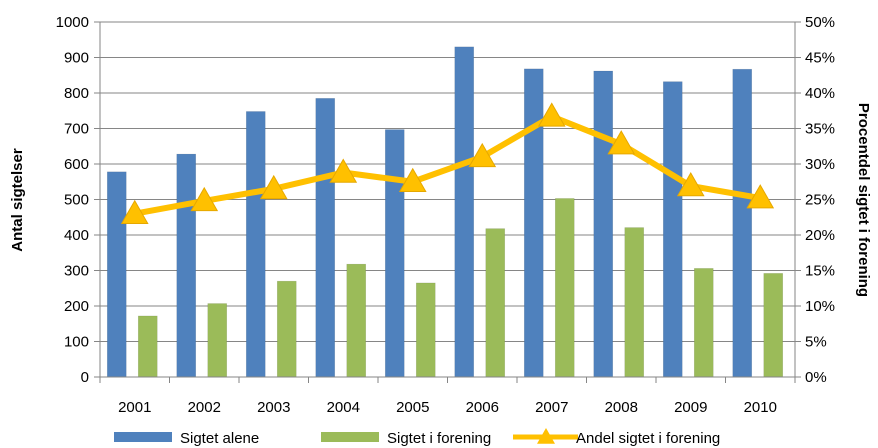  Describe the element at coordinates (482, 407) in the screenshot. I see `x-tick-label: 2006` at that location.